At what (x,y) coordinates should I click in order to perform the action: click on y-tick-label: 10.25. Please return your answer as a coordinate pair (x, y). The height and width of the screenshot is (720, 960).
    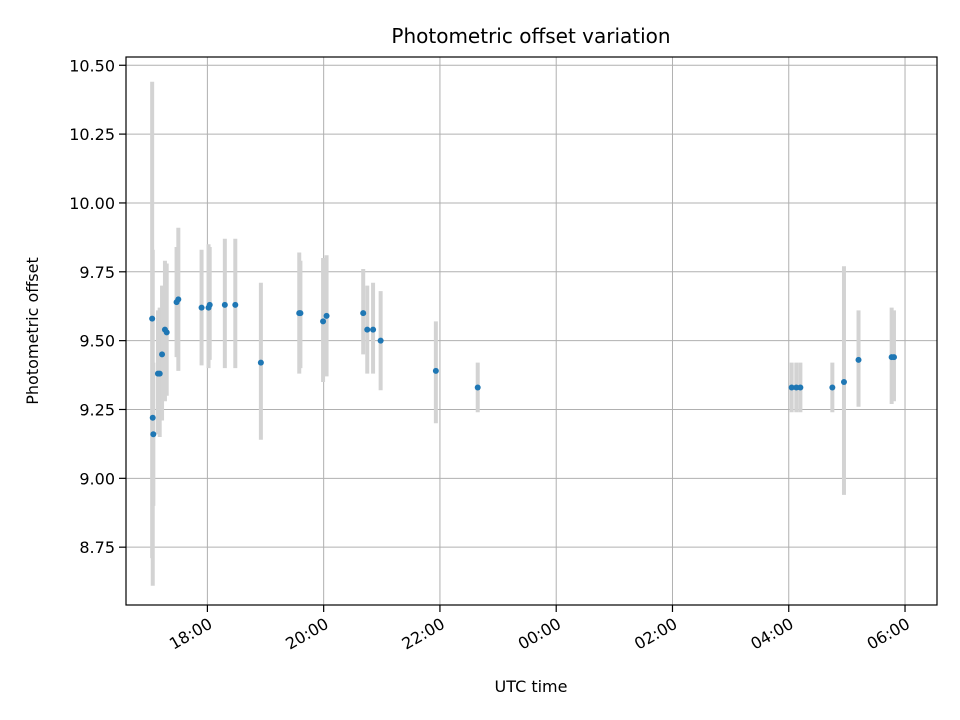
    Looking at the image, I should click on (92, 134).